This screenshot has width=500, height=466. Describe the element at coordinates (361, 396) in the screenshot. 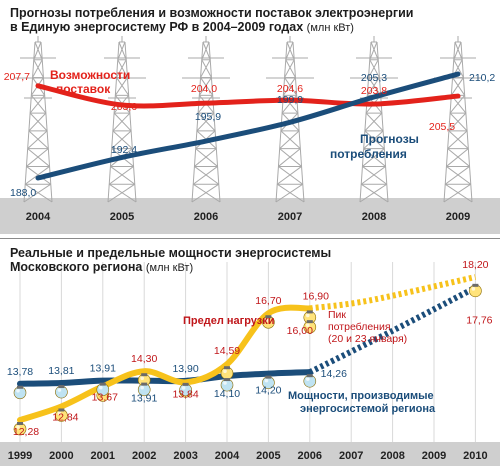

I see `capacity-label-1: Мощности, производимые` at that location.